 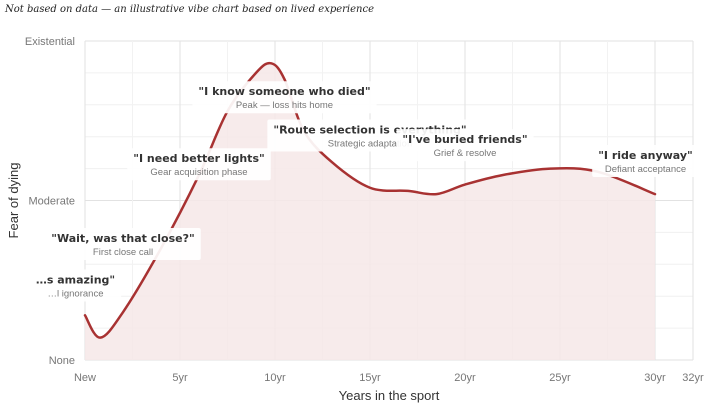 I want to click on annotation-caption: Strategic adaptation, so click(x=370, y=144).